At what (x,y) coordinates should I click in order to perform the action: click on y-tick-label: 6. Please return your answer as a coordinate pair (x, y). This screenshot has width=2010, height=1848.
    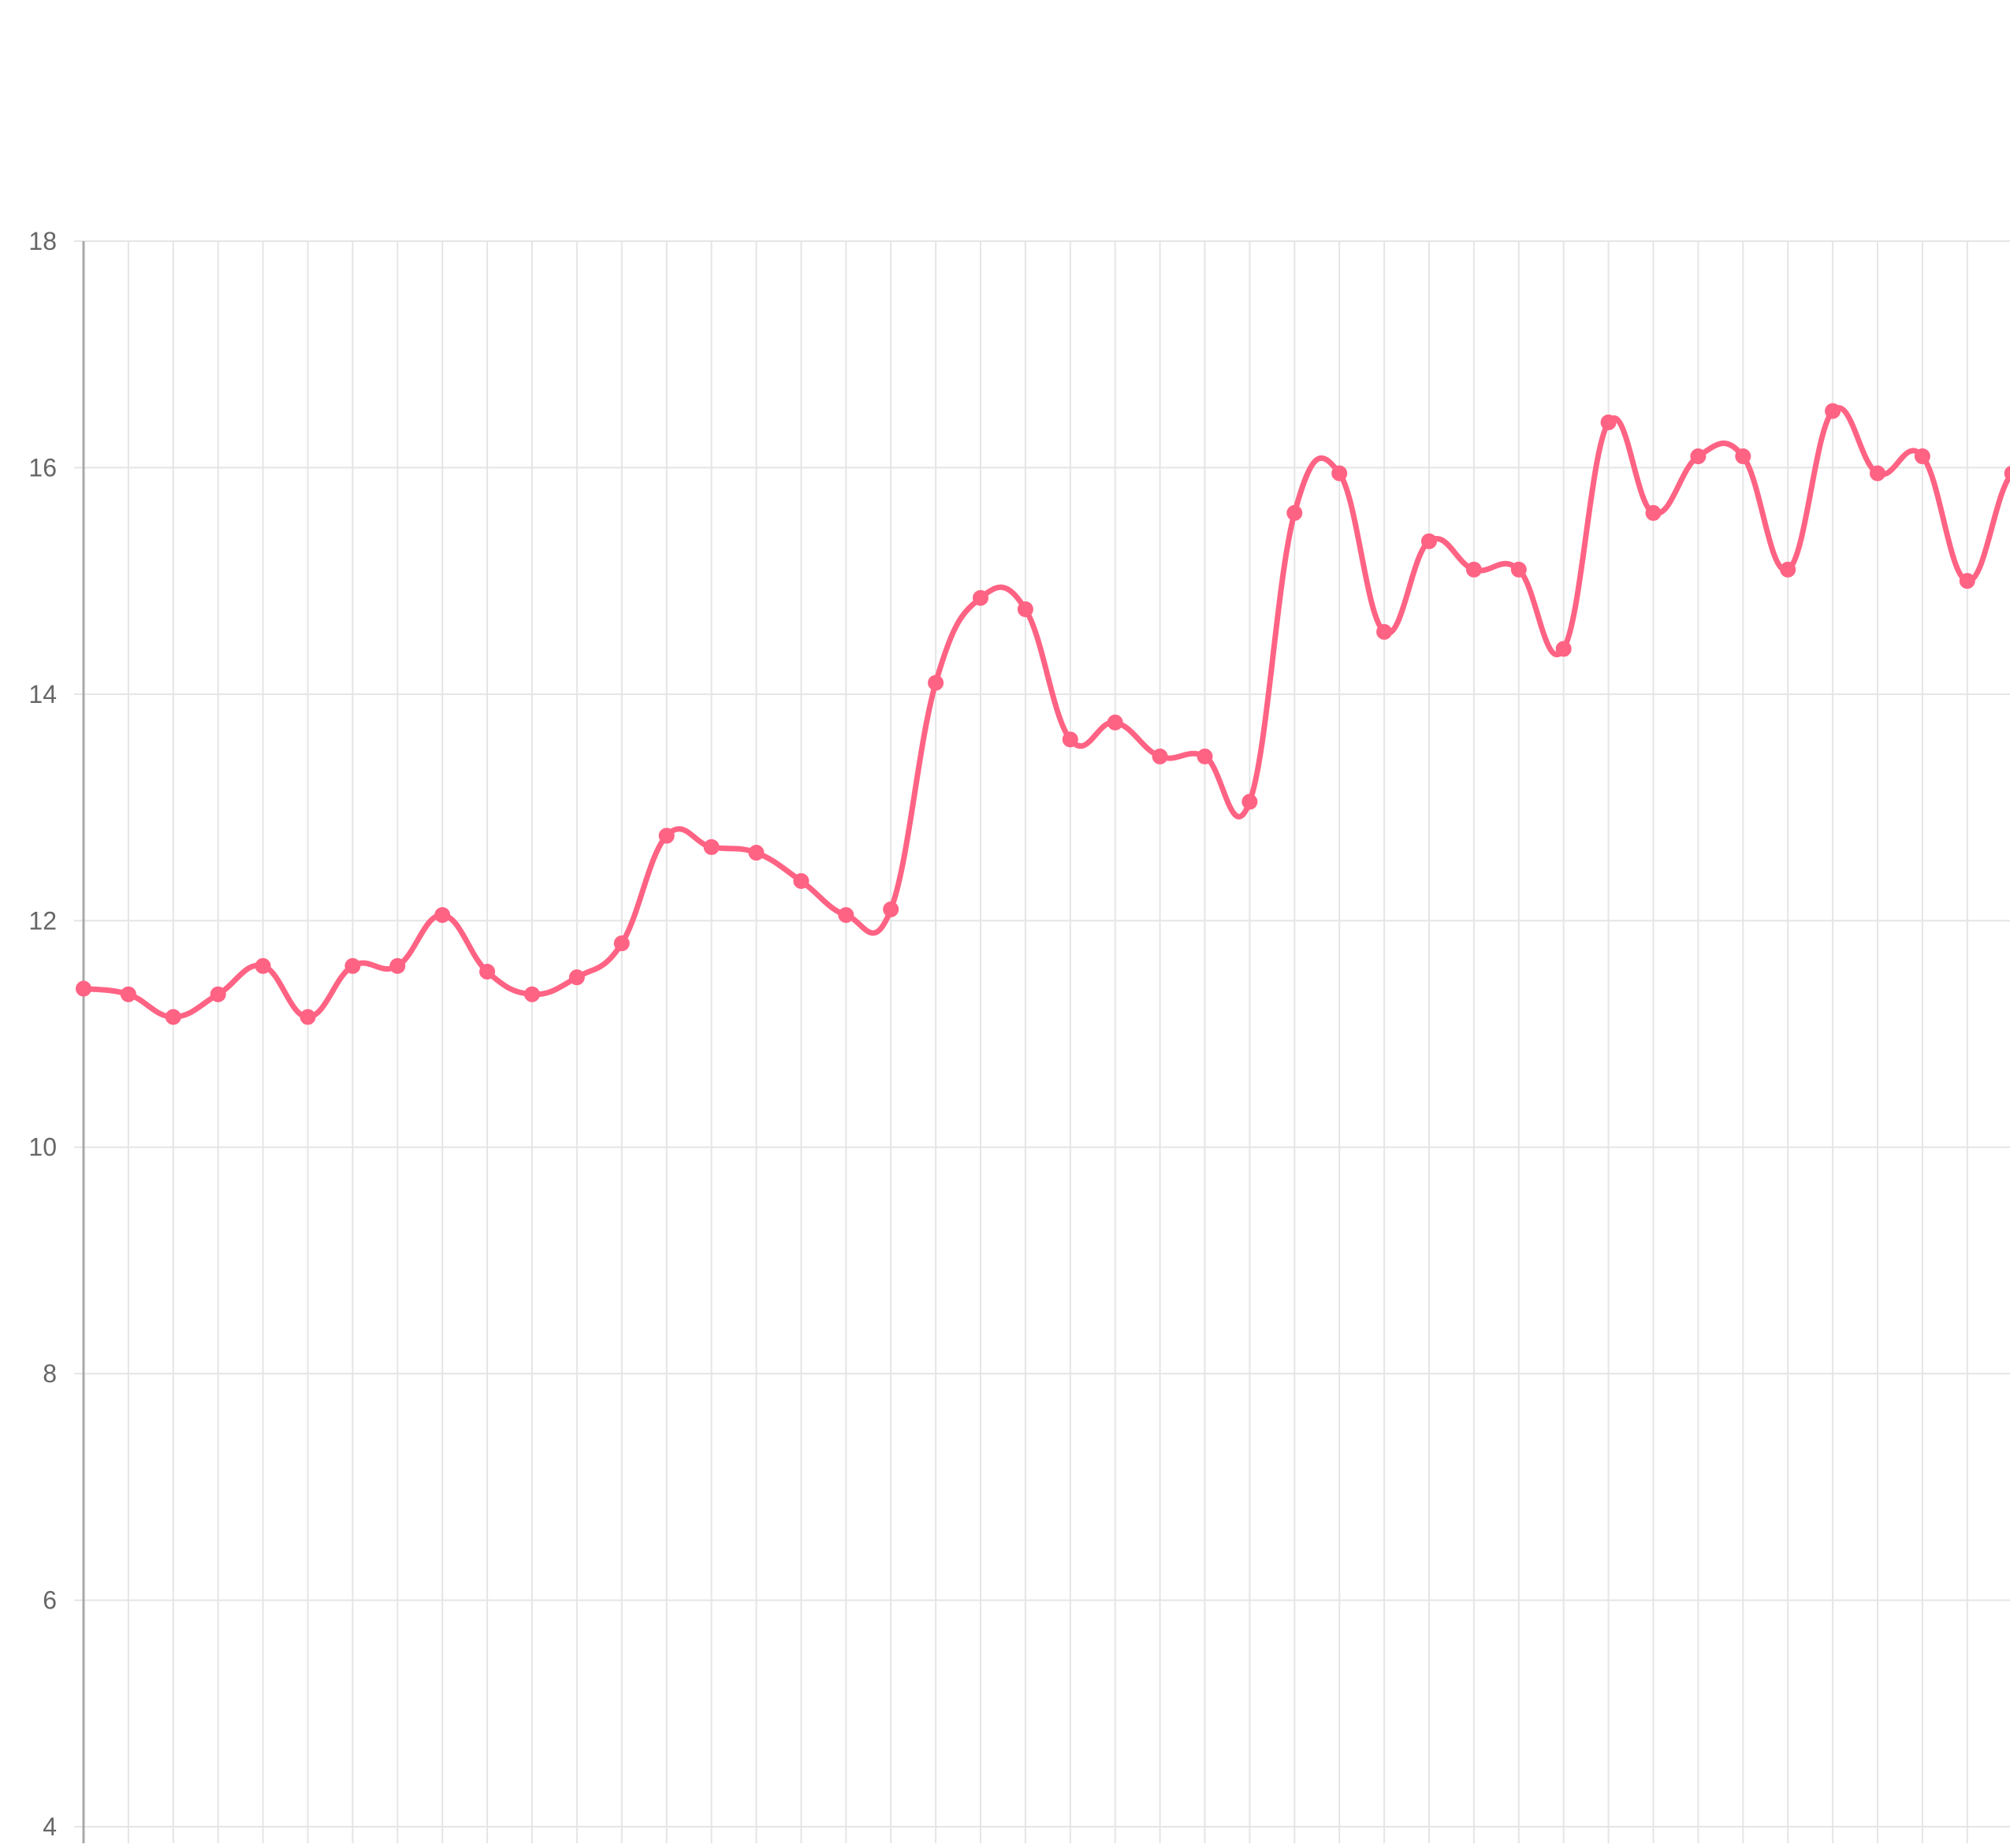
    Looking at the image, I should click on (50, 1601).